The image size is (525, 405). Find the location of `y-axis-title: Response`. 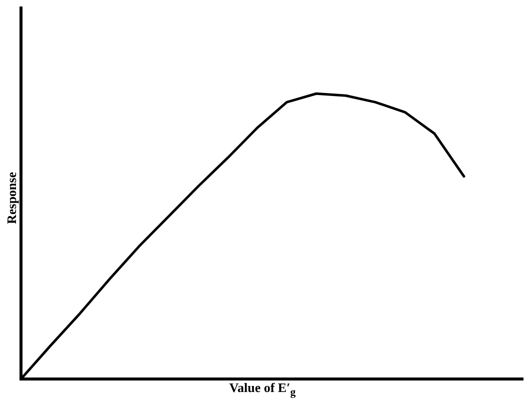

y-axis-title: Response is located at coordinates (12, 198).